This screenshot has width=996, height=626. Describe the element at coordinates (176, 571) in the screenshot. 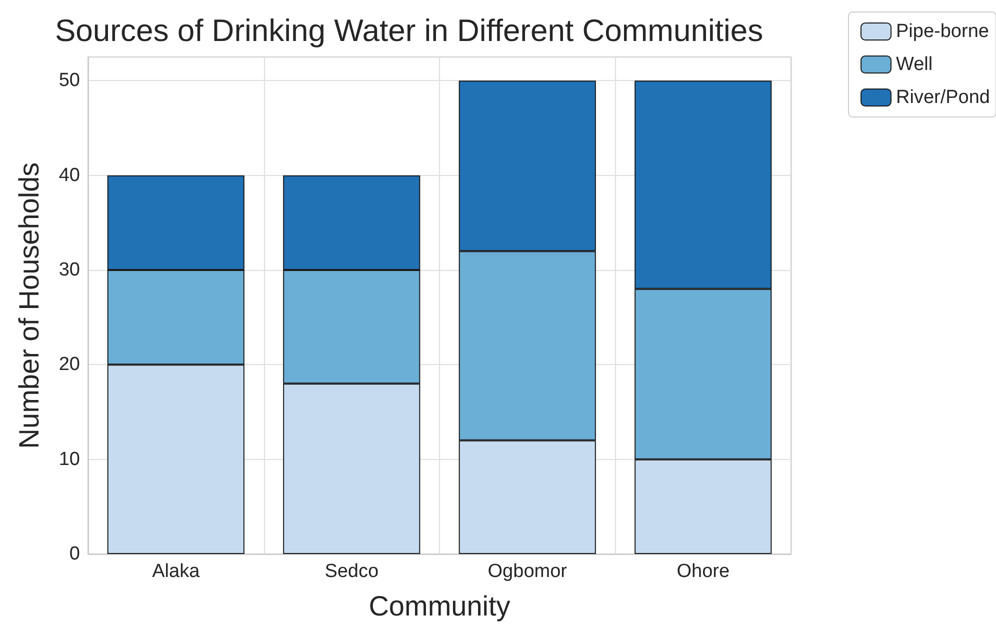

I see `x-tick-label: Alaka` at that location.